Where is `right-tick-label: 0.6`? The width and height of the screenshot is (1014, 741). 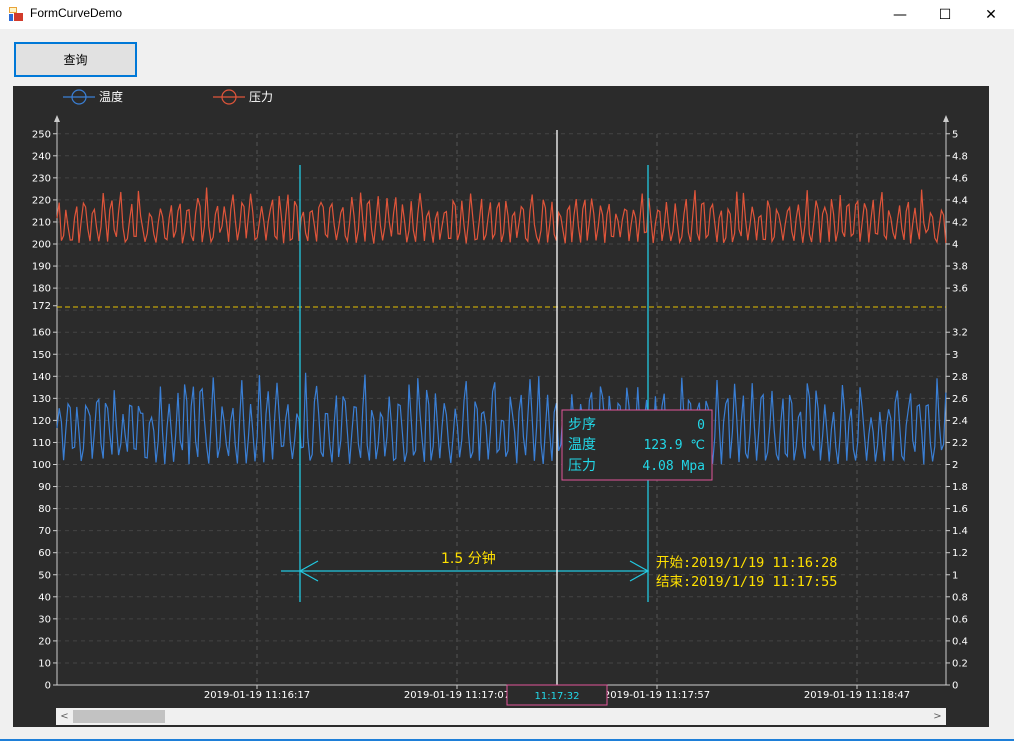
right-tick-label: 0.6 is located at coordinates (960, 619).